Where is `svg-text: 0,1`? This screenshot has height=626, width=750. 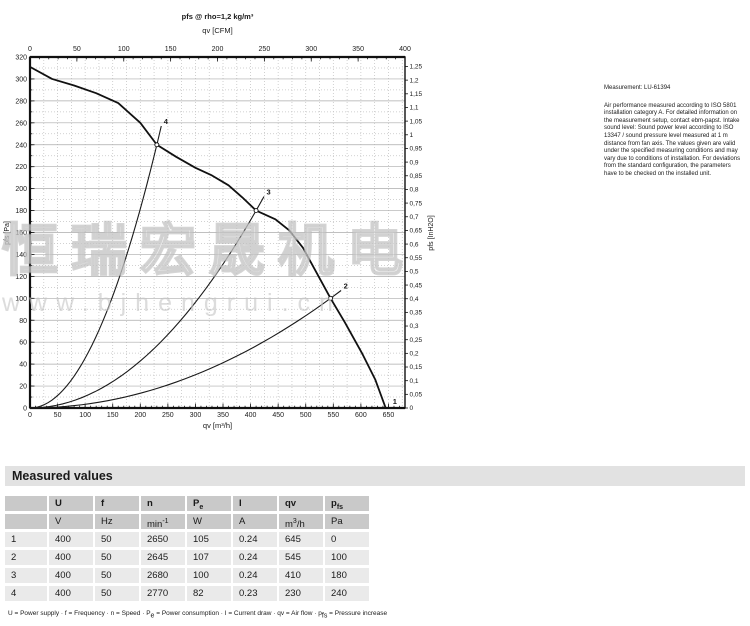
svg-text: 0,1 is located at coordinates (414, 381).